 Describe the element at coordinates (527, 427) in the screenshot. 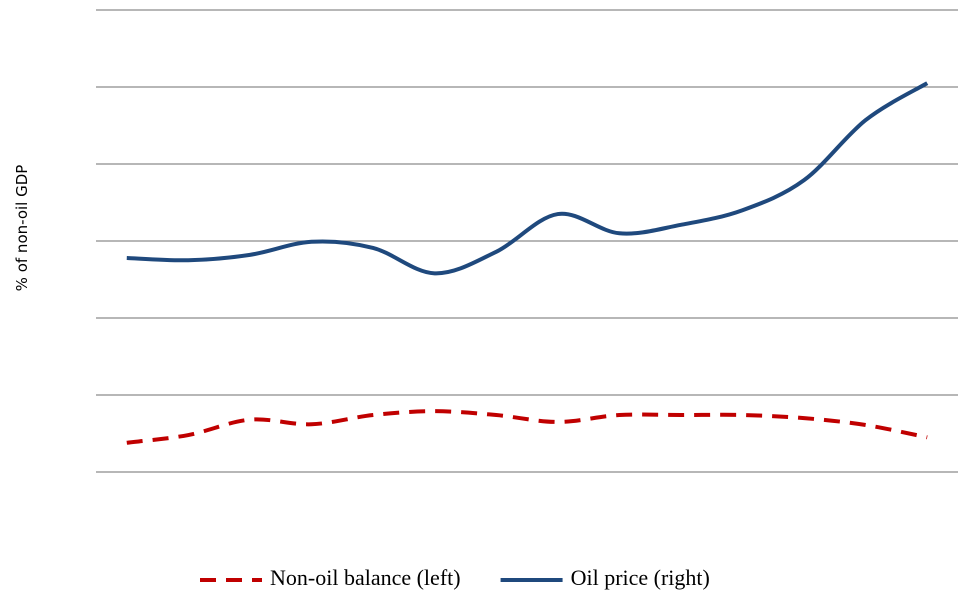

I see `line-series` at that location.